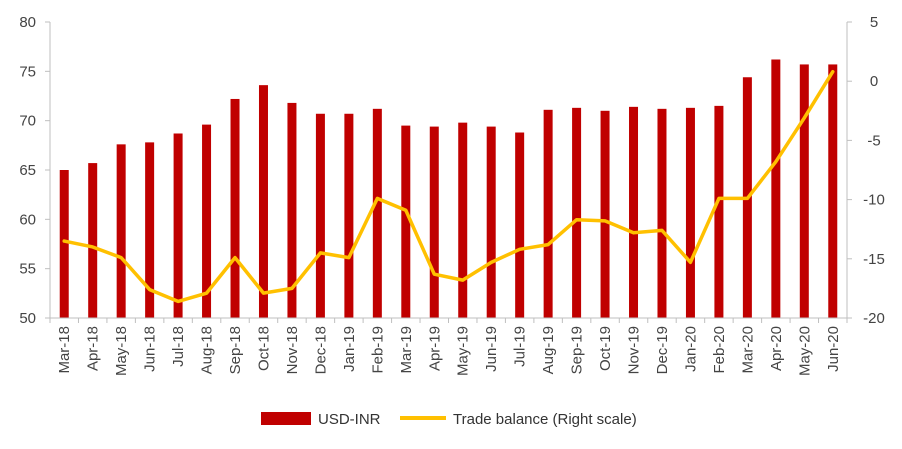 The height and width of the screenshot is (449, 902). Describe the element at coordinates (286, 418) in the screenshot. I see `legend-swatch-usd-inr` at that location.